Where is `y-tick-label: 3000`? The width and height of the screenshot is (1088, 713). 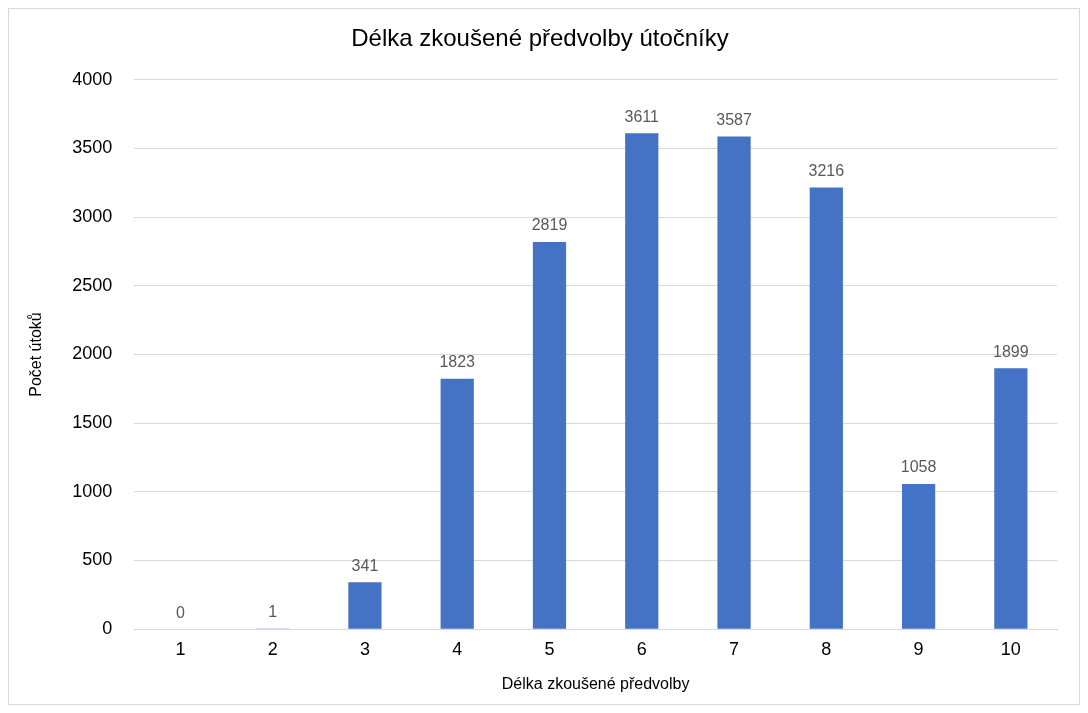 y-tick-label: 3000 is located at coordinates (92, 216).